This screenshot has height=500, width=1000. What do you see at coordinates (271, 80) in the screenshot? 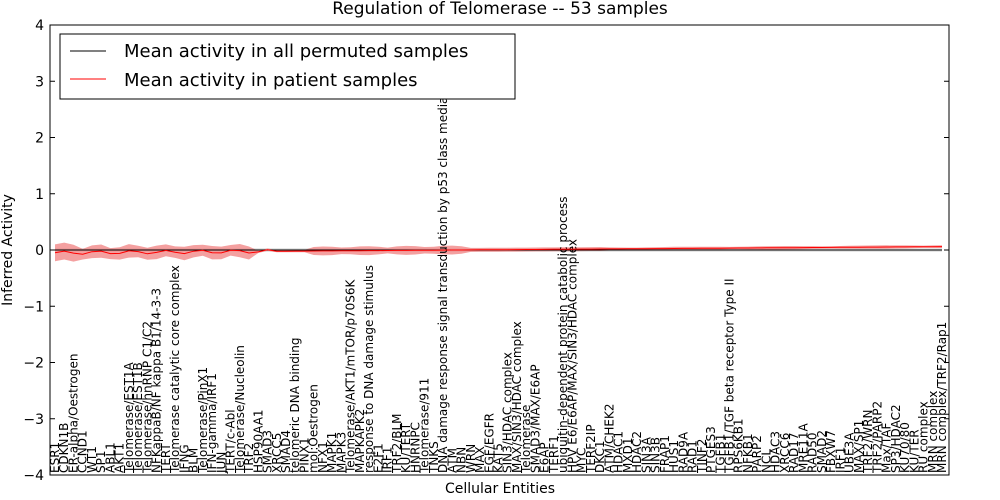
I see `legend-label-patient: Mean activity in patient samples` at bounding box center [271, 80].